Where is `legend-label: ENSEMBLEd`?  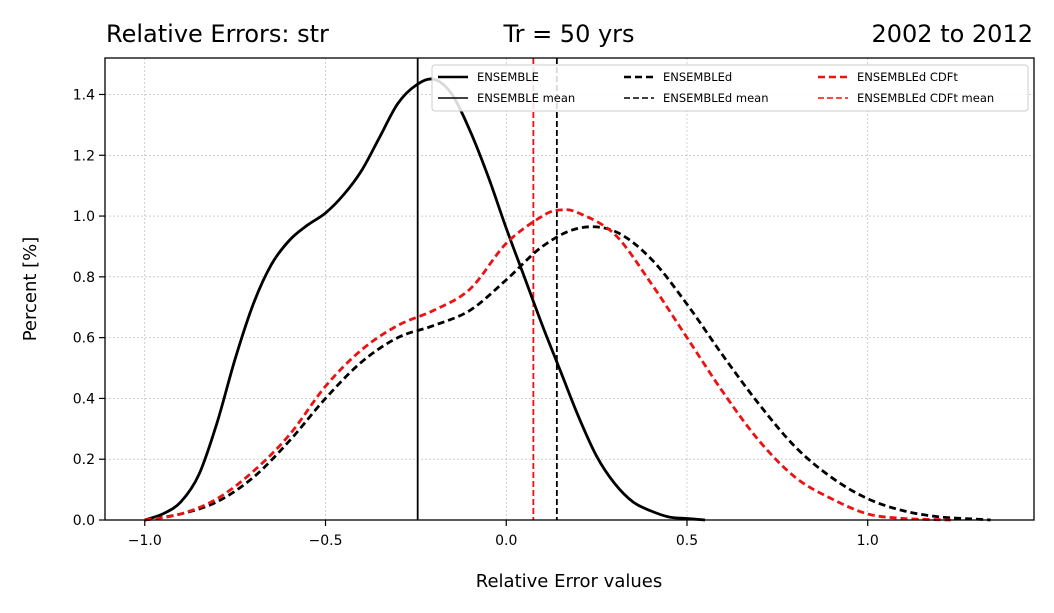
legend-label: ENSEMBLEd is located at coordinates (697, 77).